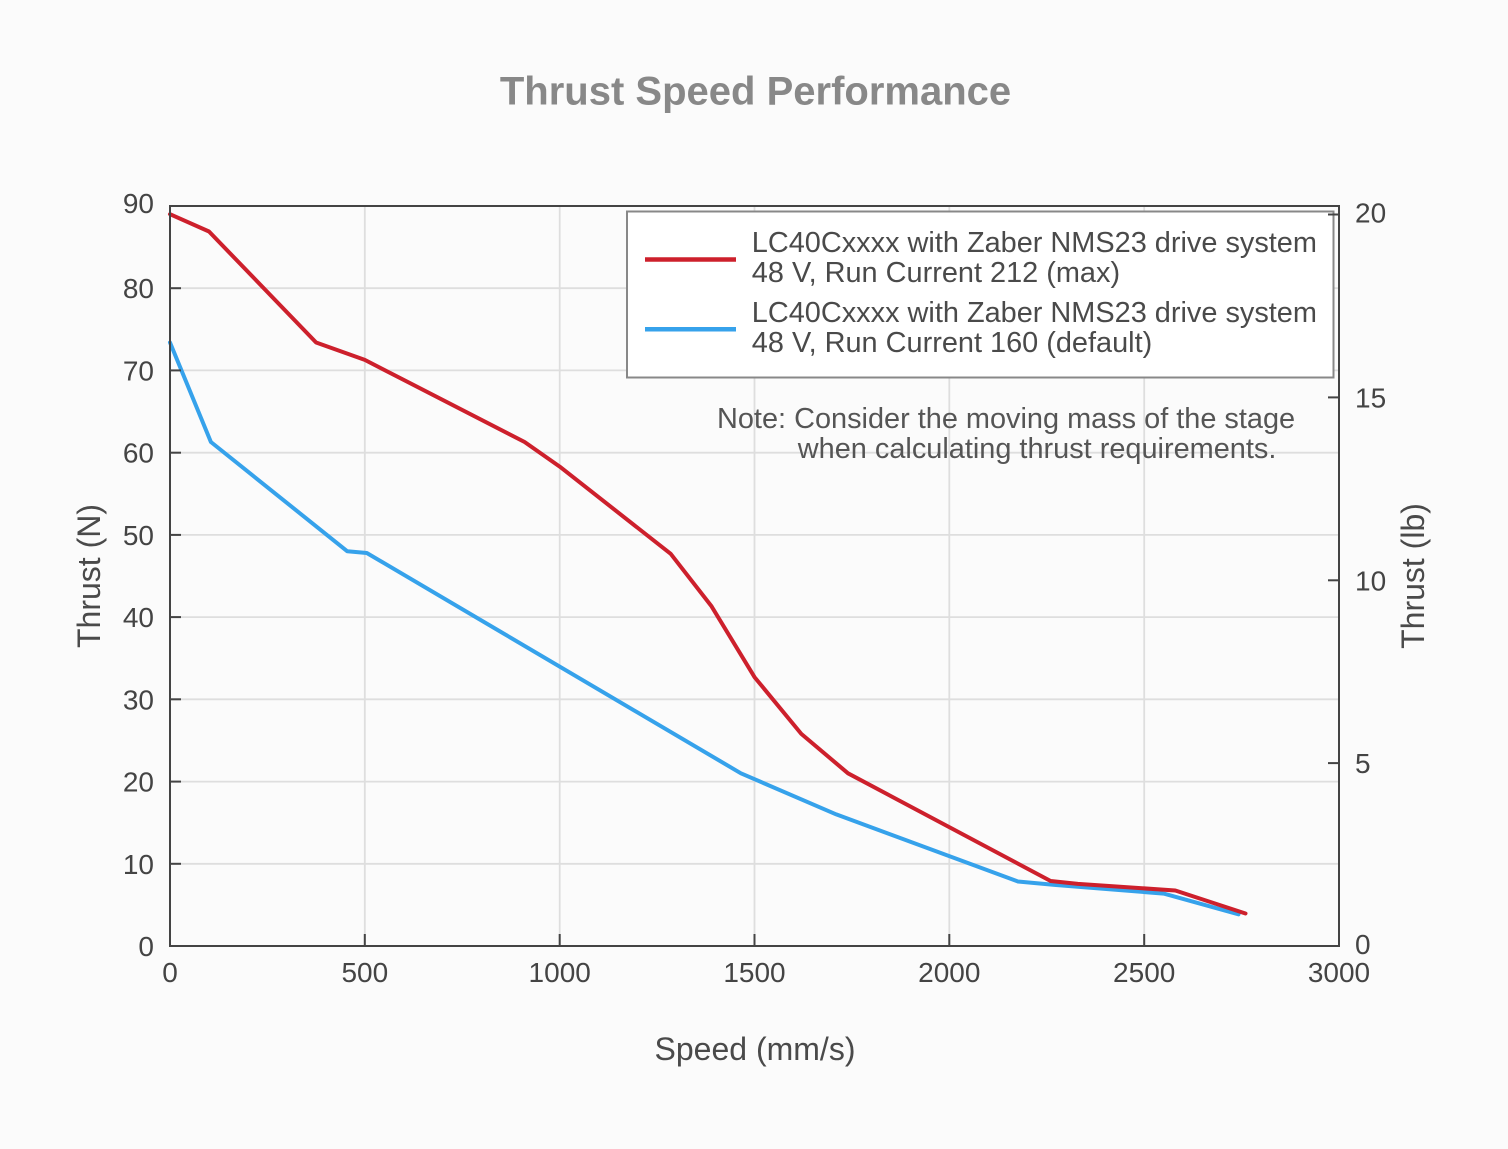  What do you see at coordinates (1370, 397) in the screenshot?
I see `svg-text: 15` at bounding box center [1370, 397].